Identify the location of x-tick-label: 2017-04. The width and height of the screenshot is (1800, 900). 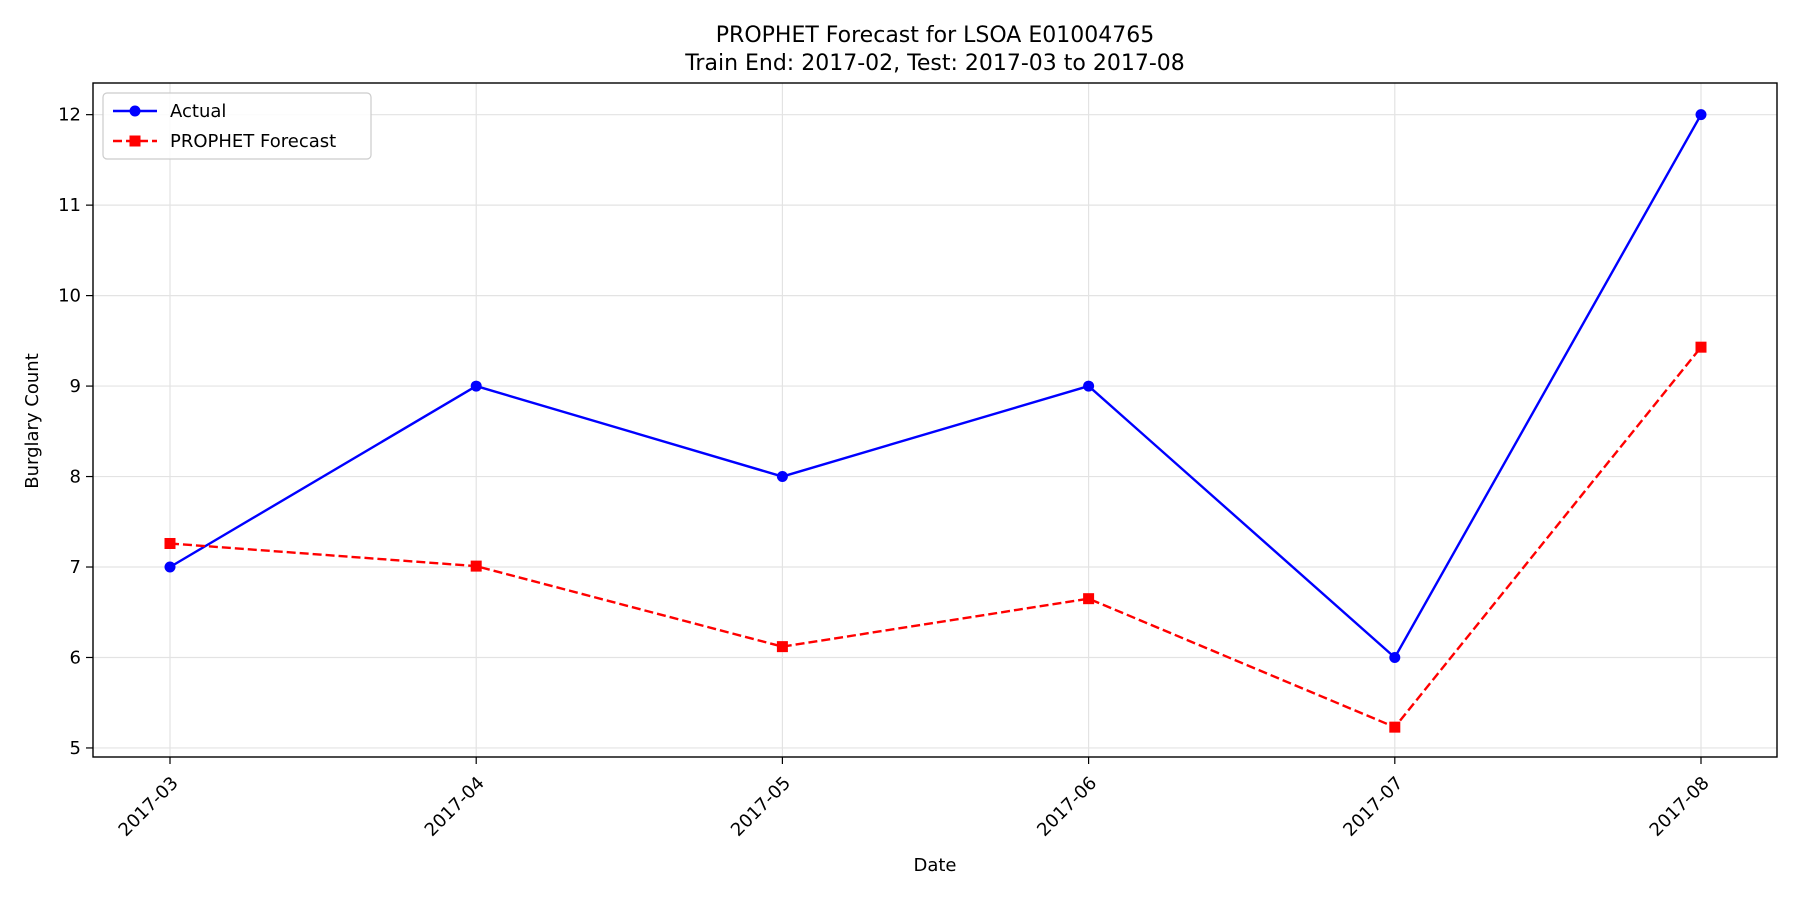
(455, 807).